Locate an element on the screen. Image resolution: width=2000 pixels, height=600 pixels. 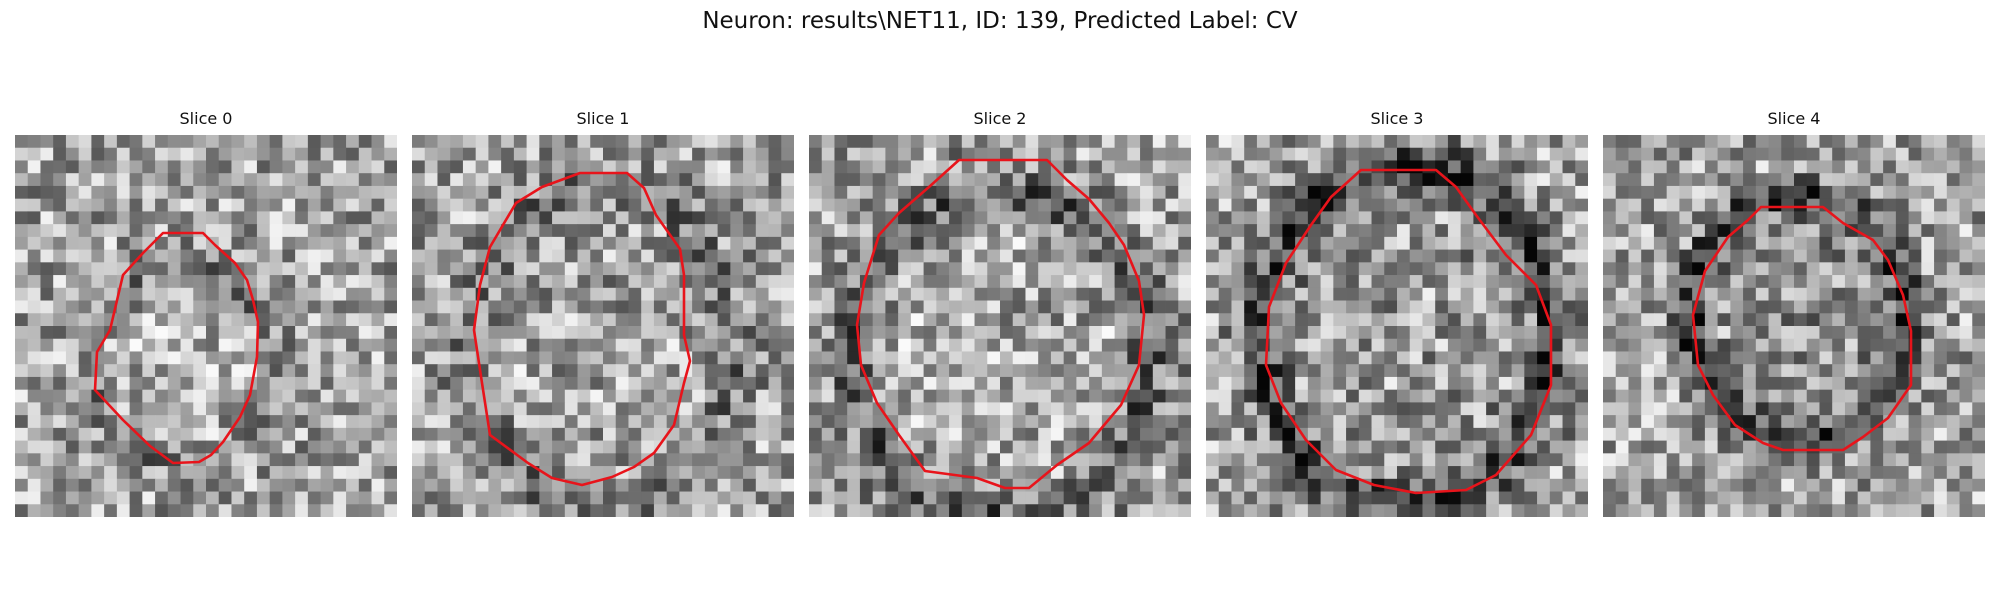
slice-title-4: Slice 4 is located at coordinates (1794, 118).